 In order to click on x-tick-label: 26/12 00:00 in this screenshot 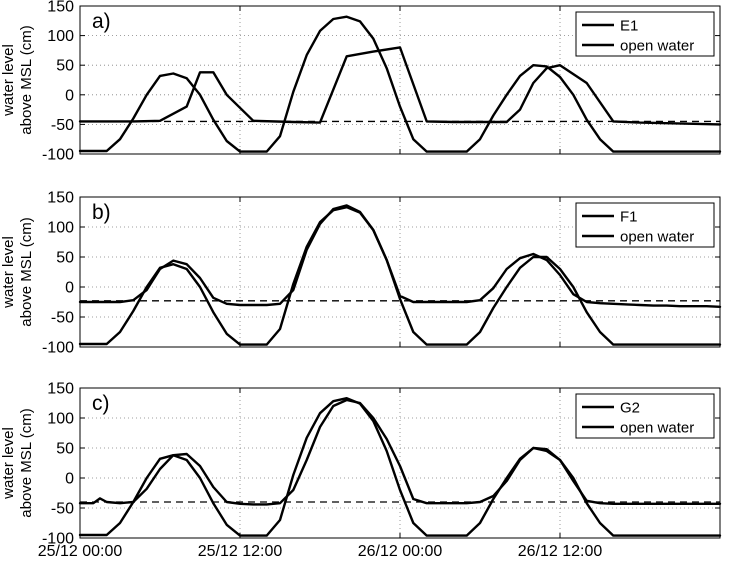, I will do `click(400, 551)`.